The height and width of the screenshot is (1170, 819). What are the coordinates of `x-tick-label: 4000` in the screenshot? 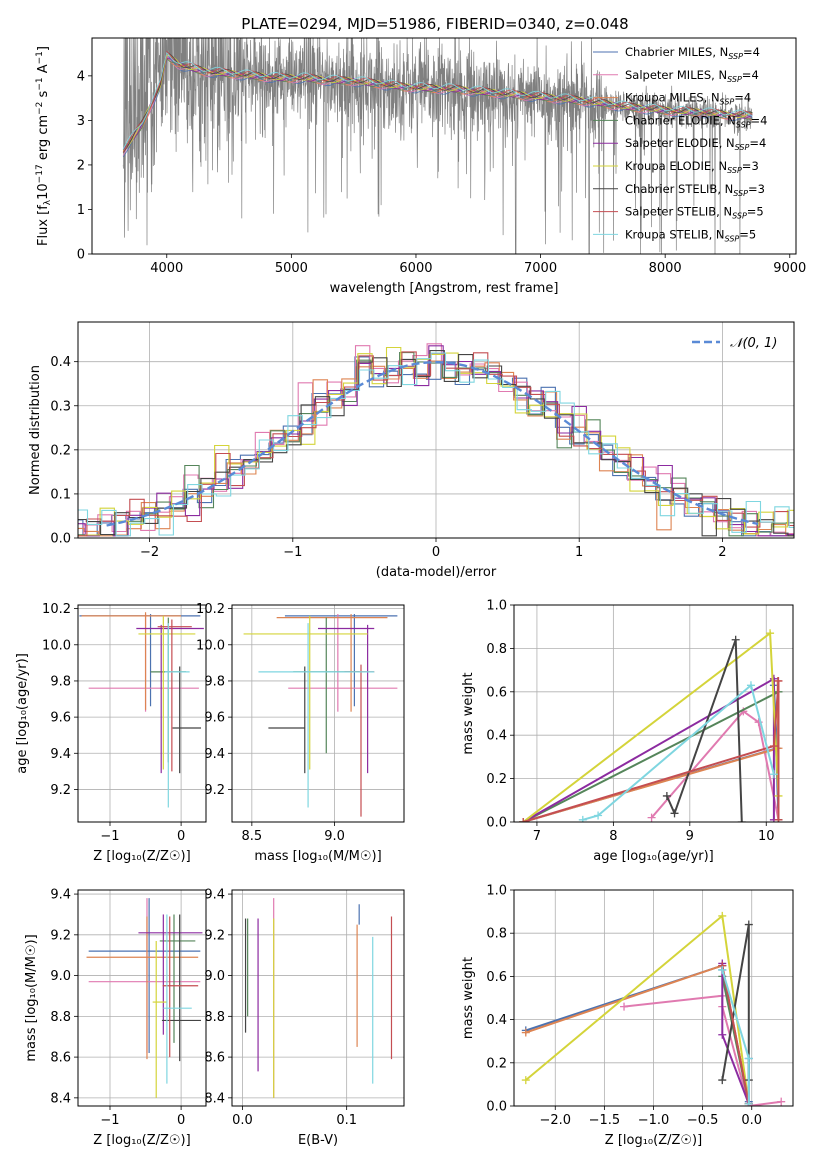 It's located at (166, 268).